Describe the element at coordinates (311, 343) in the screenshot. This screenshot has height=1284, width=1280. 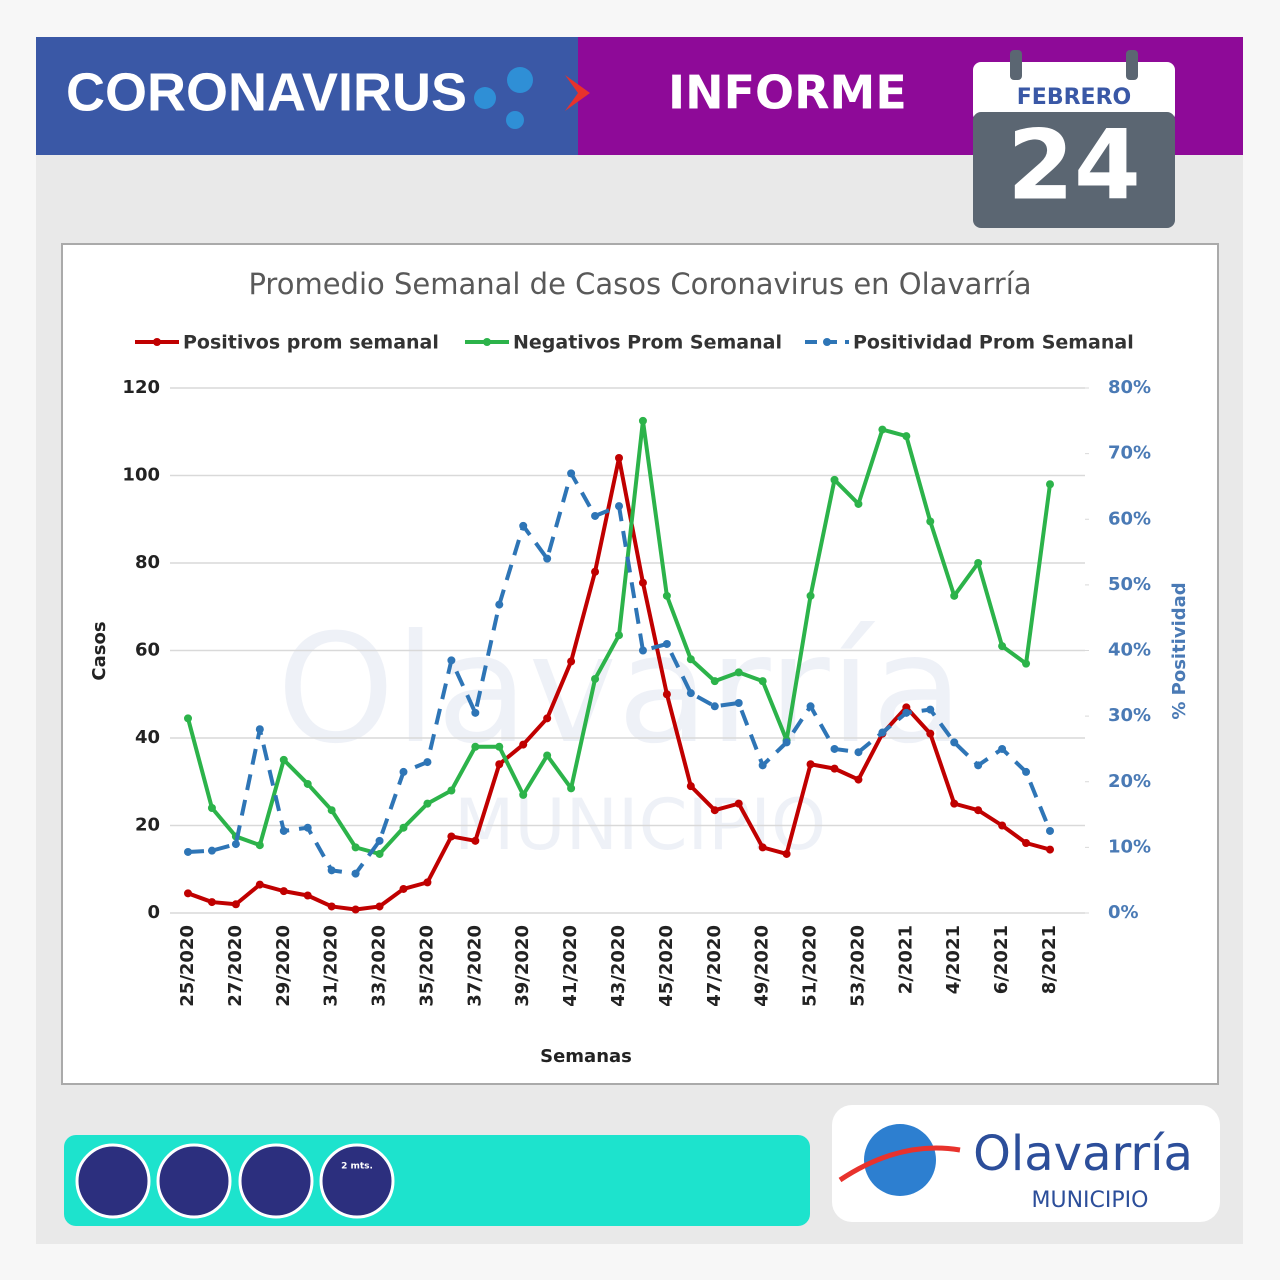
I see `legend-label: Positivos prom semanal` at that location.